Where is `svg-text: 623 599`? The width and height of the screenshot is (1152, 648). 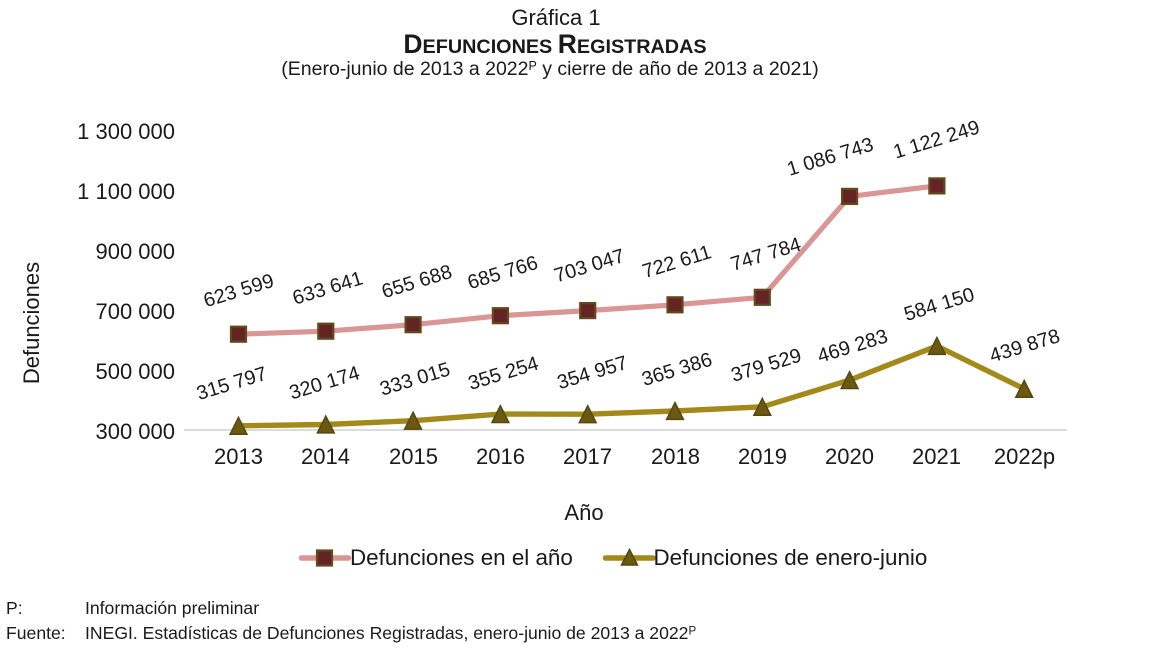
svg-text: 623 599 is located at coordinates (239, 291).